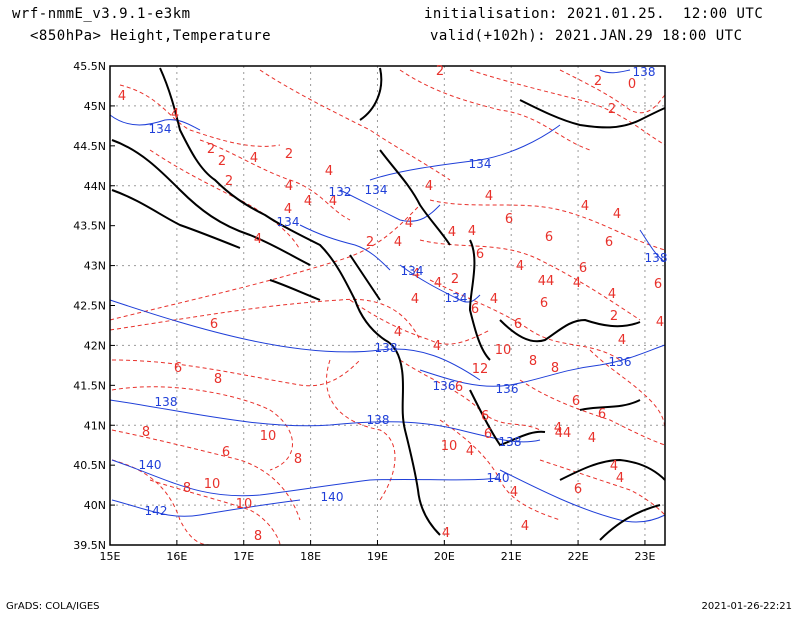  Describe the element at coordinates (594, 14) in the screenshot. I see `init-time: initialisation: 2021.01.25. 12:00 UTC` at that location.